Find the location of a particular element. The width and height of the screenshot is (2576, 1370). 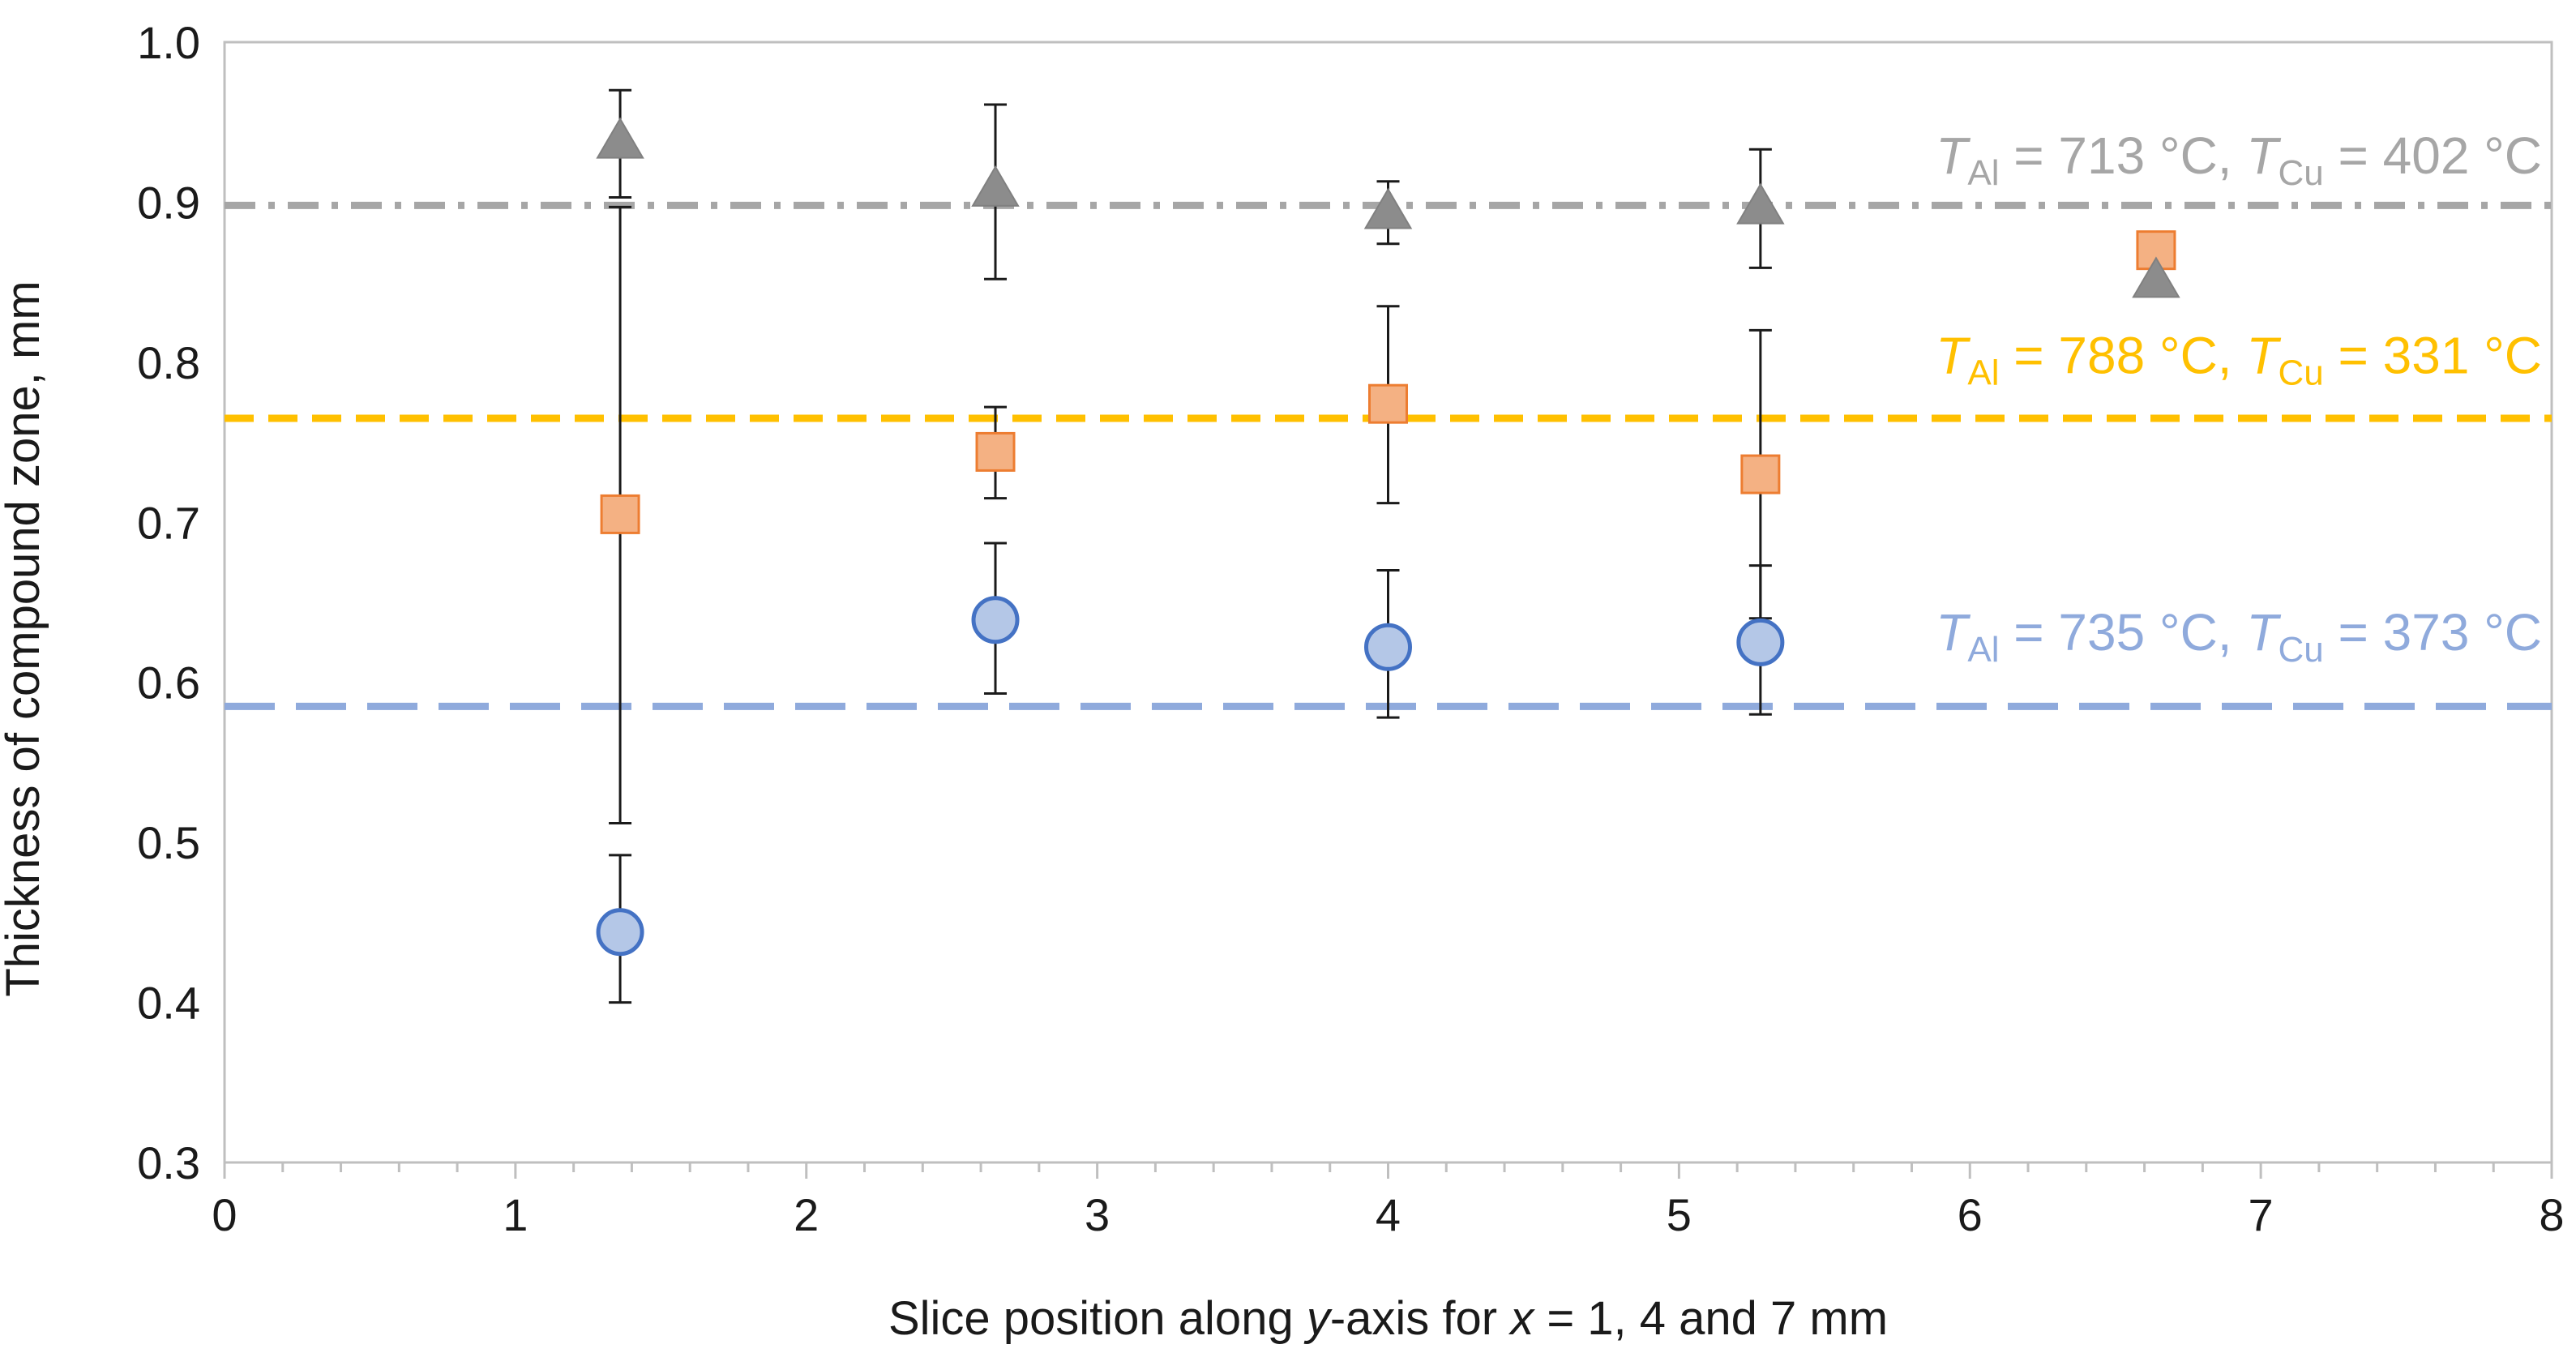

x-tick-label: 3 is located at coordinates (1097, 1214).